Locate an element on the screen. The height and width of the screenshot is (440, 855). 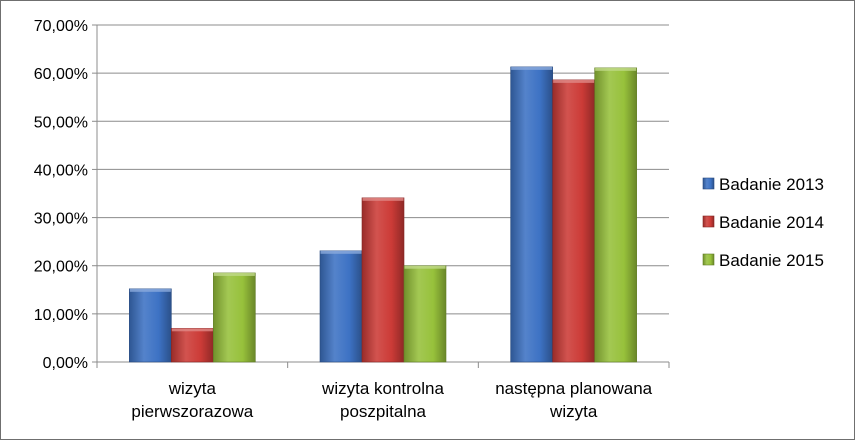
y-tick-label: 20,00% is located at coordinates (61, 267).